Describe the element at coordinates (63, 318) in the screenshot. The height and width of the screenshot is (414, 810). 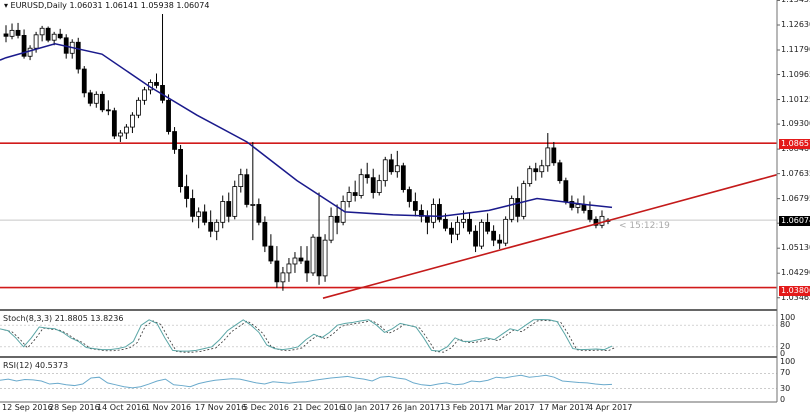
I see `stoch-label: Stoch(8,3,3) 21.8805 13.8236` at that location.